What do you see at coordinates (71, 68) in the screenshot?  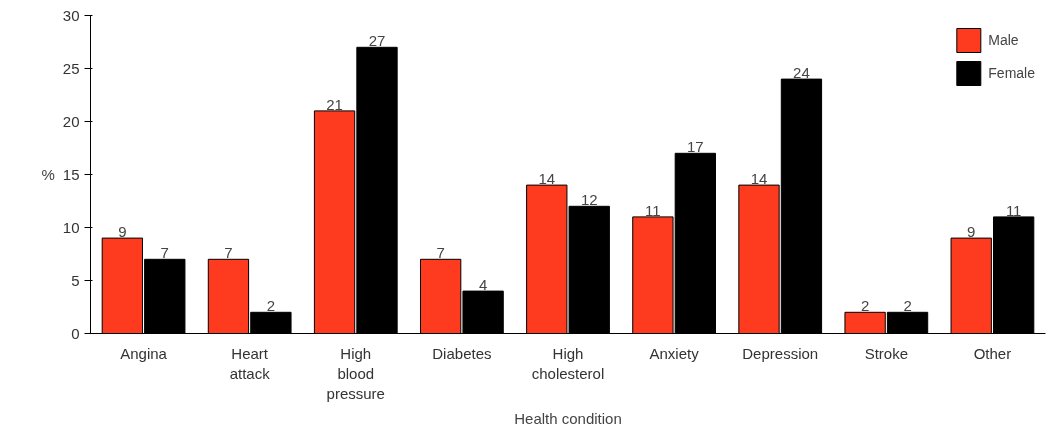 I see `y-tick-label: 25` at bounding box center [71, 68].